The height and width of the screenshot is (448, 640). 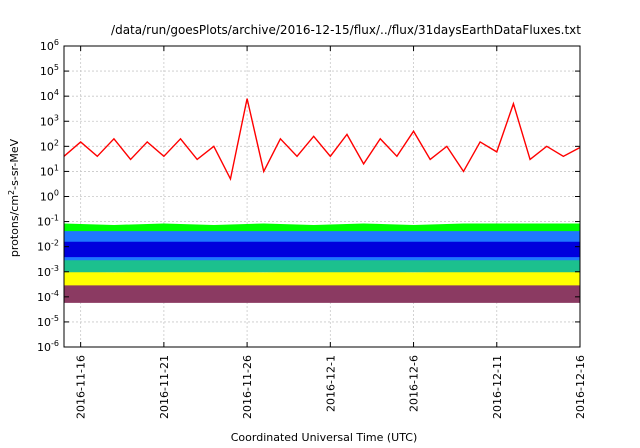 I want to click on y-tick-exponent: 0, so click(x=56, y=193).